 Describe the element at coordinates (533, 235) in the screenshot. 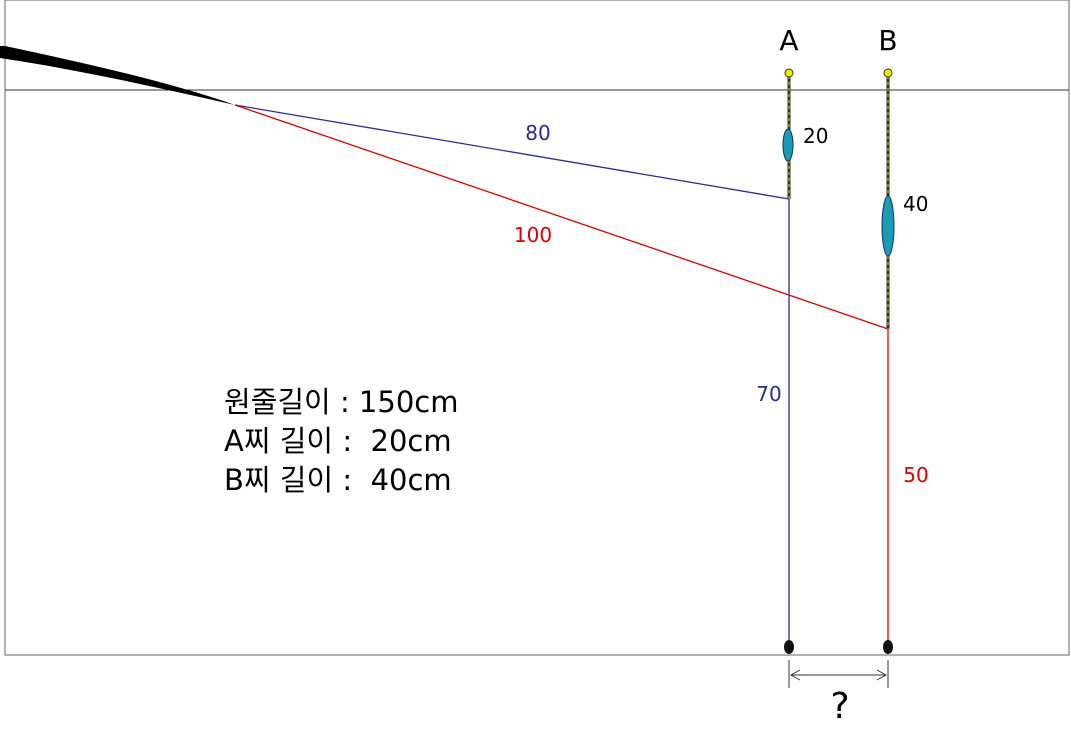

I see `length-label: 100` at that location.